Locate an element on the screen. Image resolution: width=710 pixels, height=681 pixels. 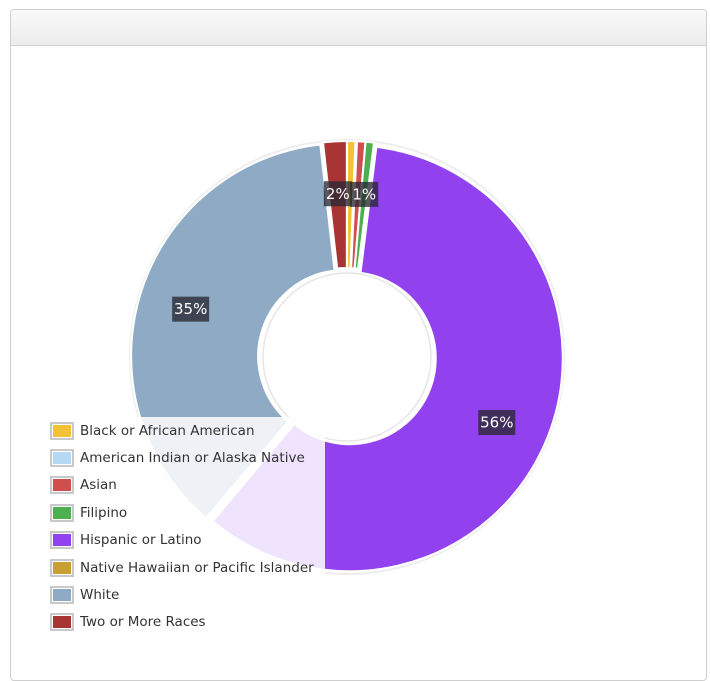
legend-item-native-hawaiian-or-pacific-islander: Native Hawaiian or Pacific Islander is located at coordinates (187, 567).